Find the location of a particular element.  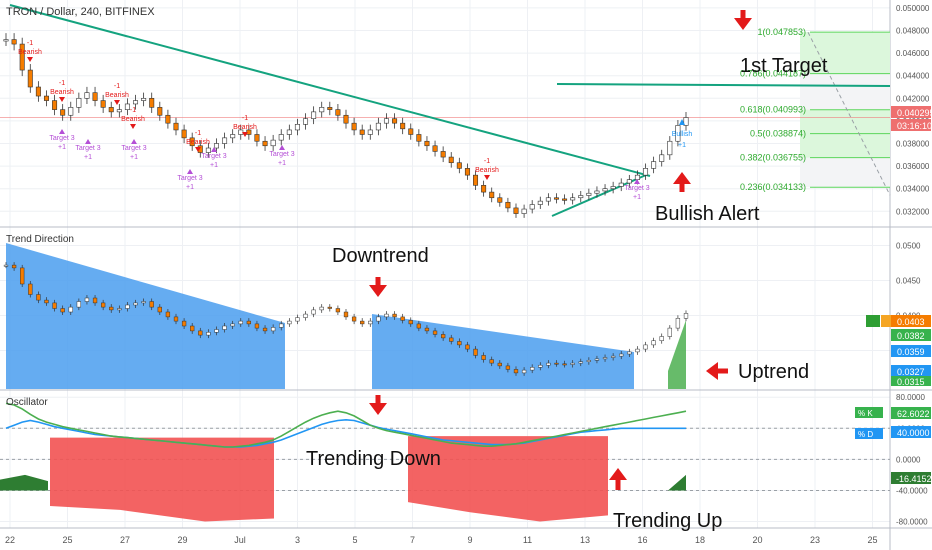

time-axis-label: 27 is located at coordinates (125, 540).